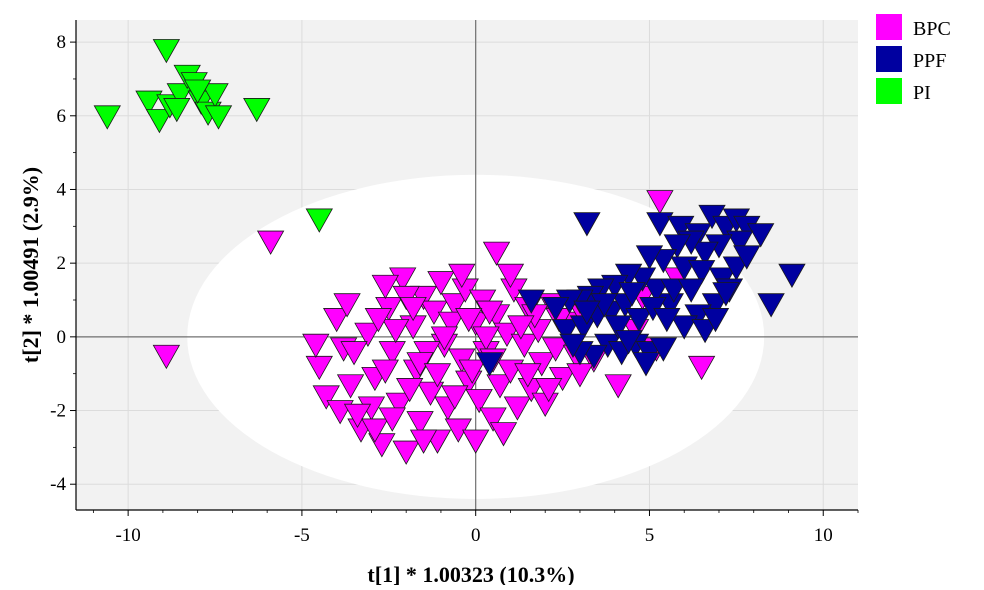 This screenshot has width=984, height=590. Describe the element at coordinates (932, 29) in the screenshot. I see `legend-label-bpc: BPC` at that location.